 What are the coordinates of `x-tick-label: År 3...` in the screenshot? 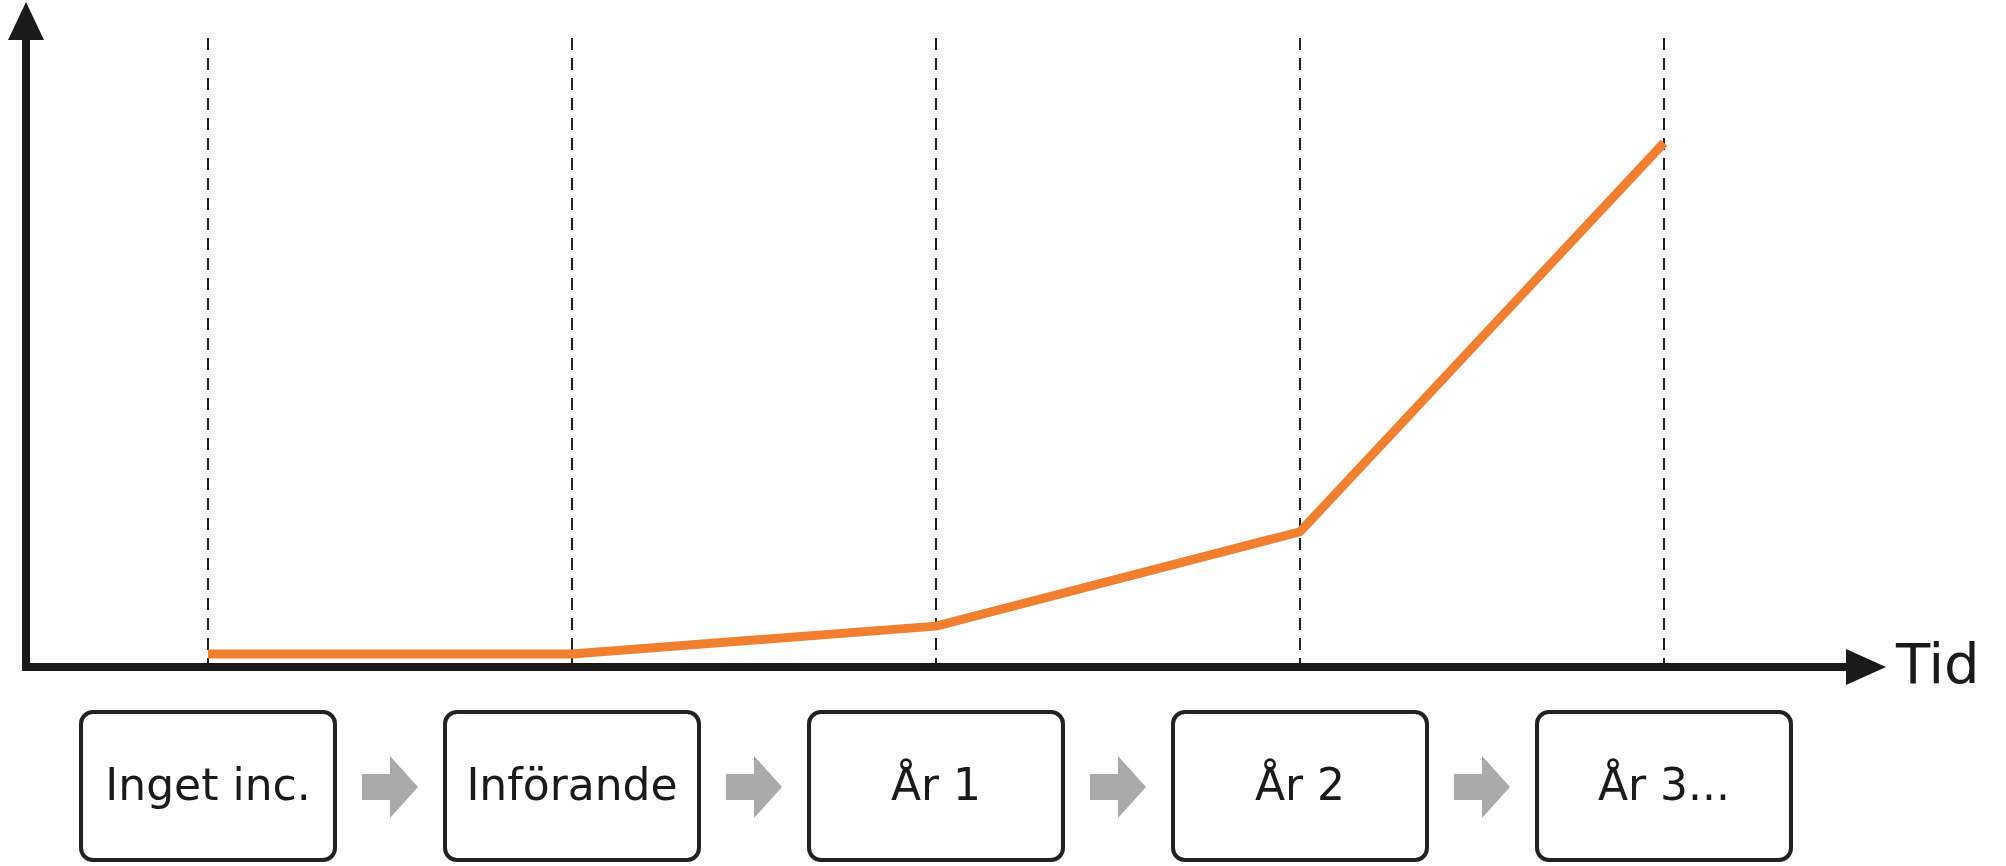 It's located at (1664, 783).